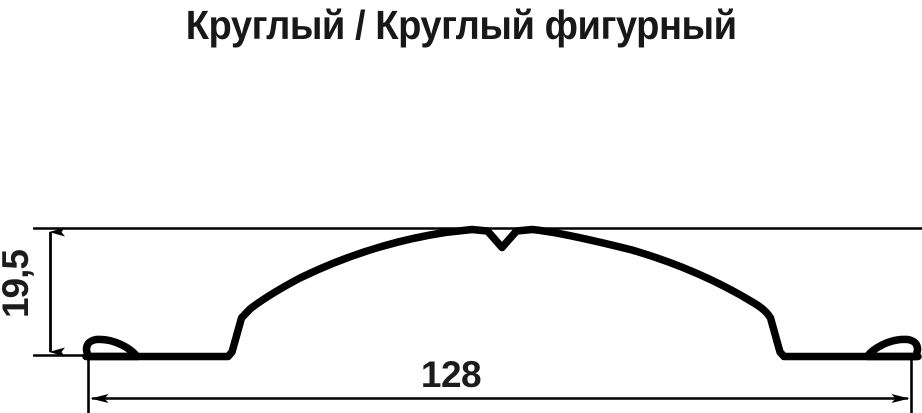 The image size is (922, 413). Describe the element at coordinates (461, 25) in the screenshot. I see `page-title: Круглый / Круглый фигурный` at that location.